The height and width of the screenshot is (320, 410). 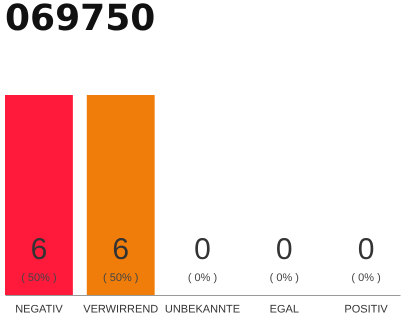 What do you see at coordinates (366, 310) in the screenshot?
I see `x-tick-label: POSITIV` at bounding box center [366, 310].